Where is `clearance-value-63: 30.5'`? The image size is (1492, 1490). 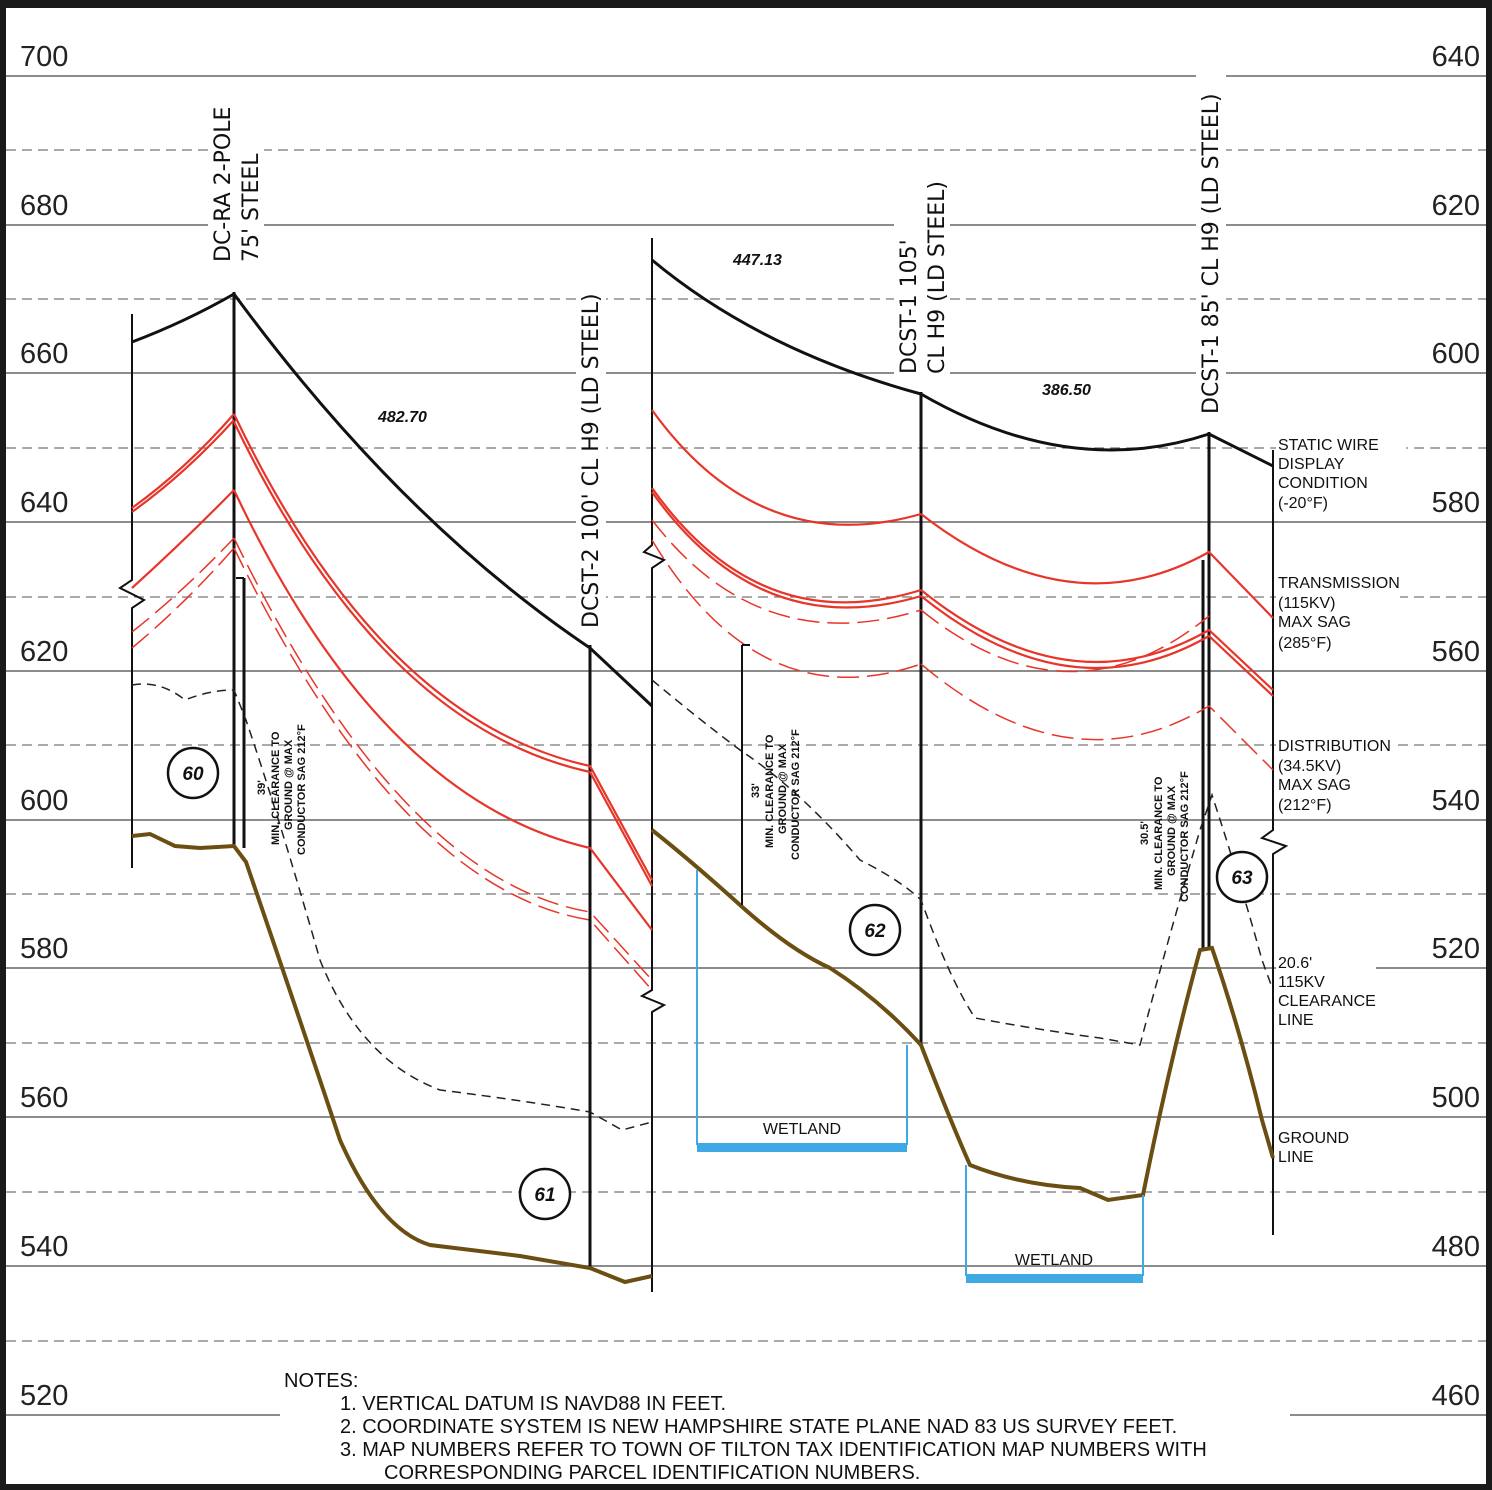 clearance-value-63: 30.5' is located at coordinates (1145, 833).